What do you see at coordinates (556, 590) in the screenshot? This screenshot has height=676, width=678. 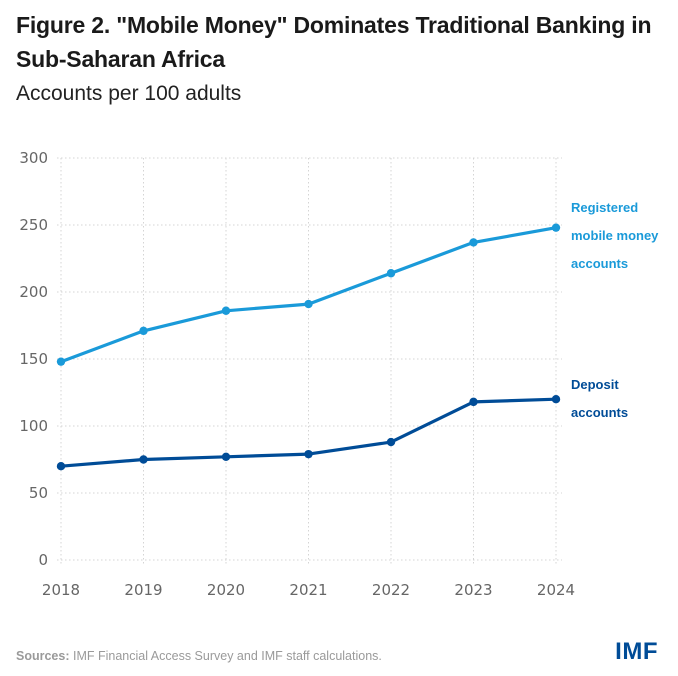 I see `x-tick-label: 2024` at bounding box center [556, 590].